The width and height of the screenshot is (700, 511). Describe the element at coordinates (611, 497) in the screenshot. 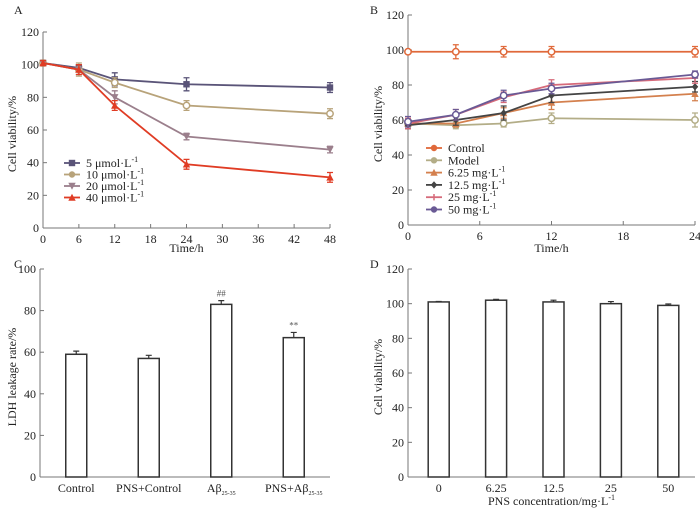

I see `x-axis-label-sup: -1` at that location.